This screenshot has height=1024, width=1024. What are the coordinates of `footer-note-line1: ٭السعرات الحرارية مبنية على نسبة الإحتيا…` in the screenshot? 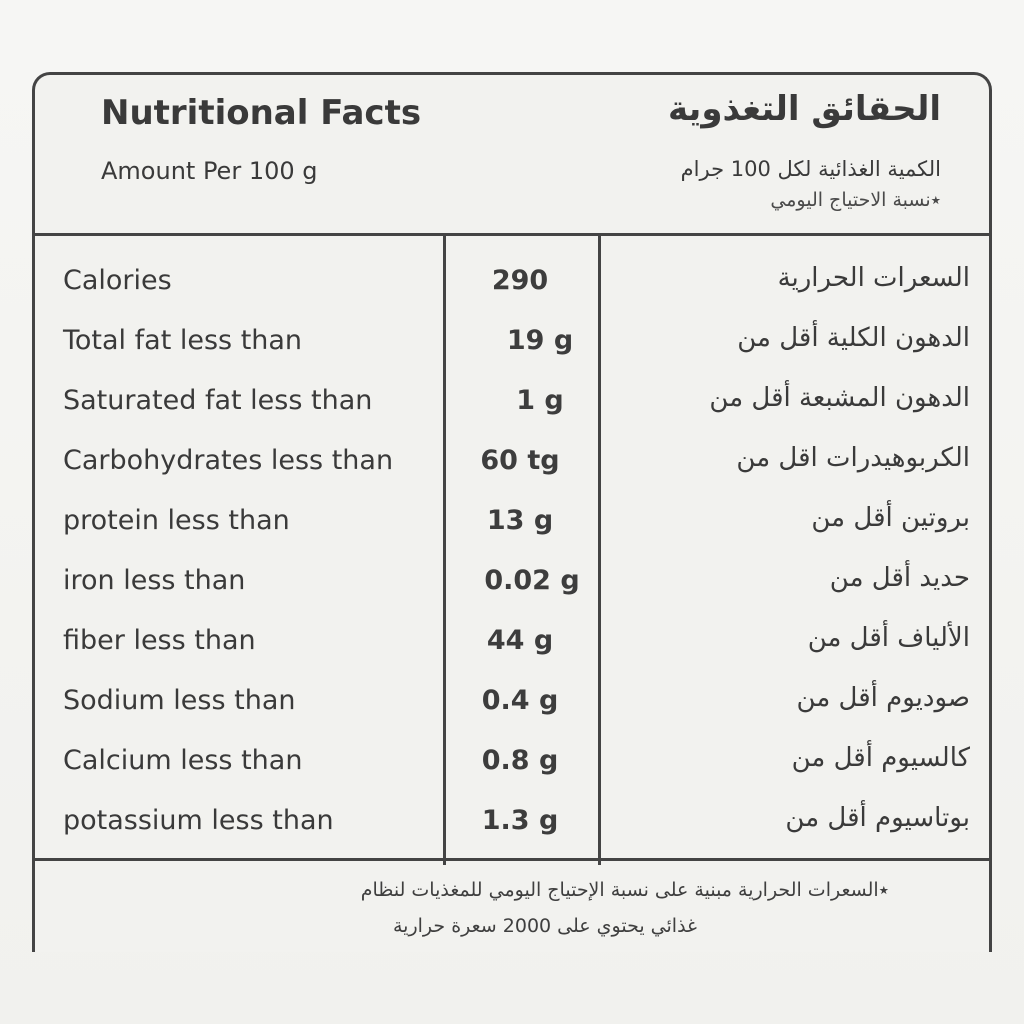 It's located at (624, 890).